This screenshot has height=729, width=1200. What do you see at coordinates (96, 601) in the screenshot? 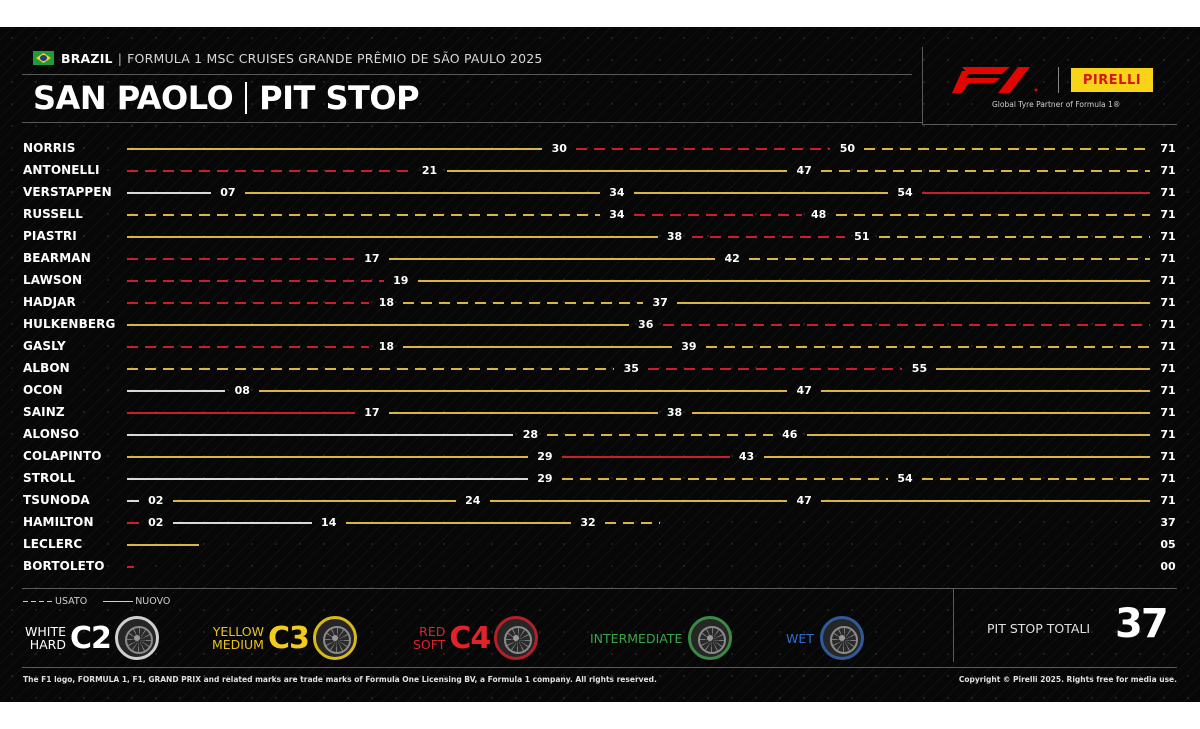
I see `line-style-legend: USATO NUOVO` at bounding box center [96, 601].